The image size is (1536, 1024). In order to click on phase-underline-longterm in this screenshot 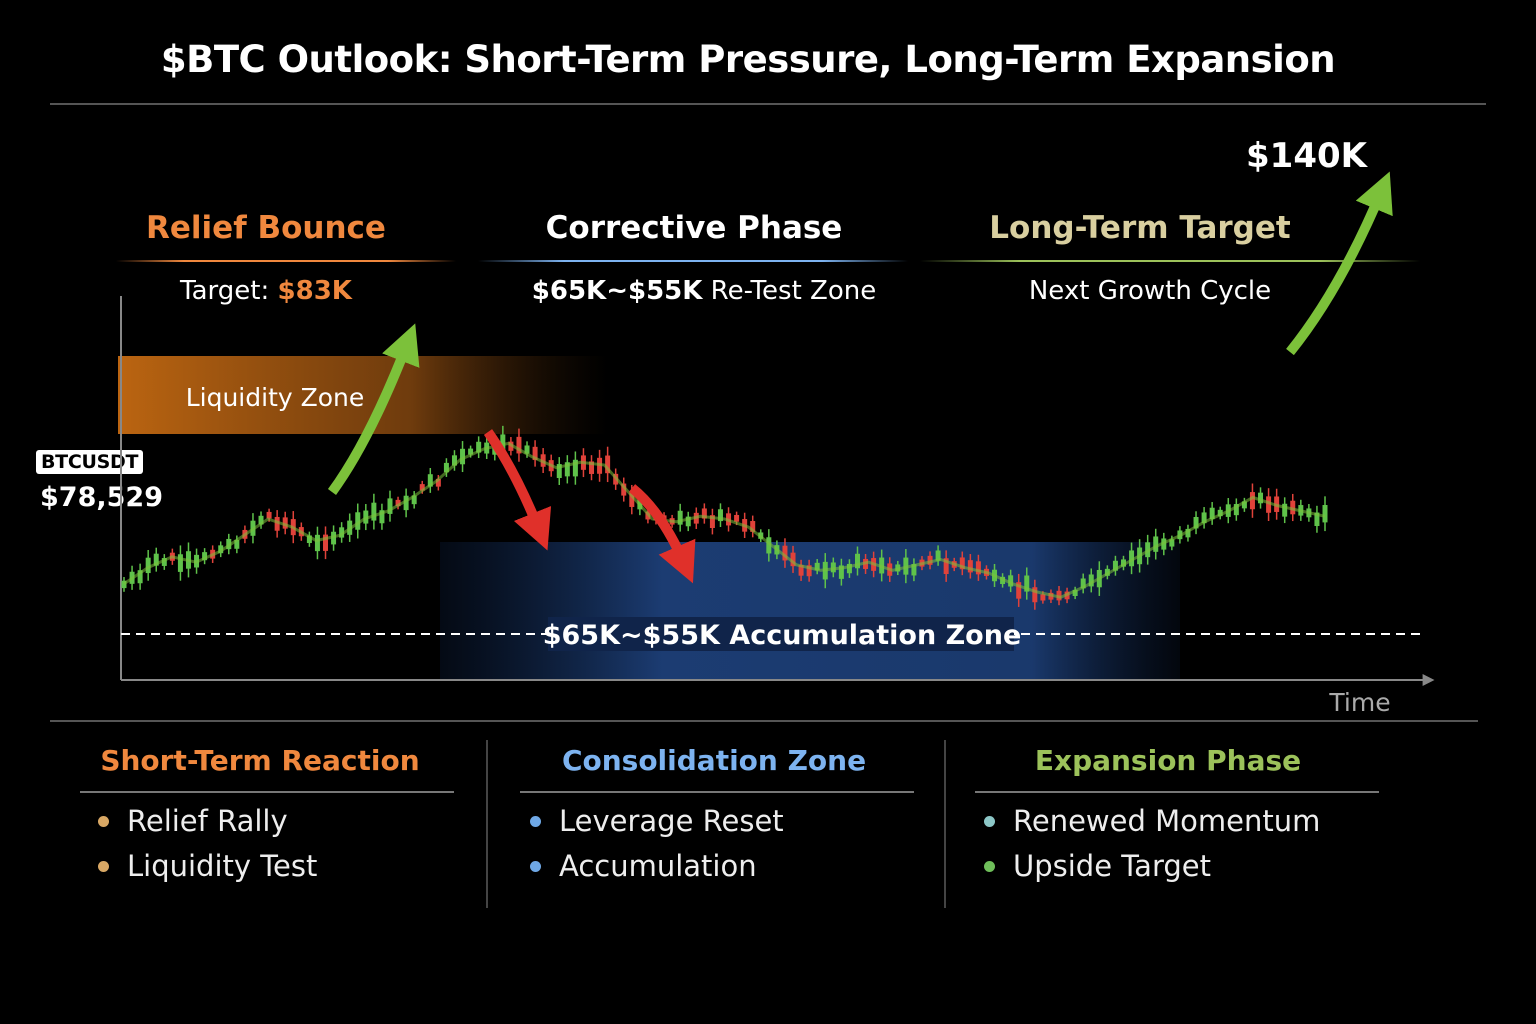, I will do `click(1170, 261)`.